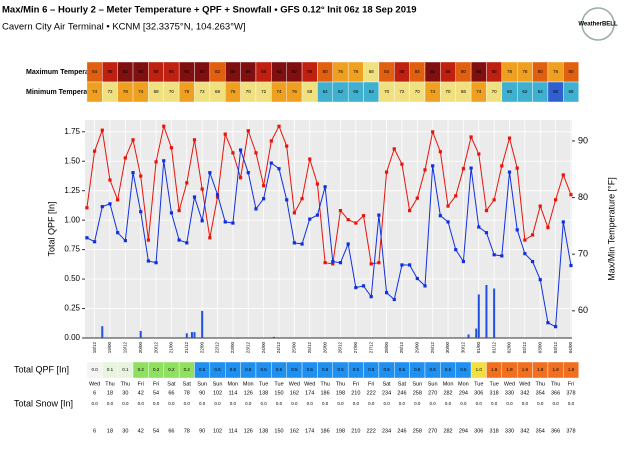 This screenshot has height=458, width=640. I want to click on date-label: 21/00, so click(171, 348).